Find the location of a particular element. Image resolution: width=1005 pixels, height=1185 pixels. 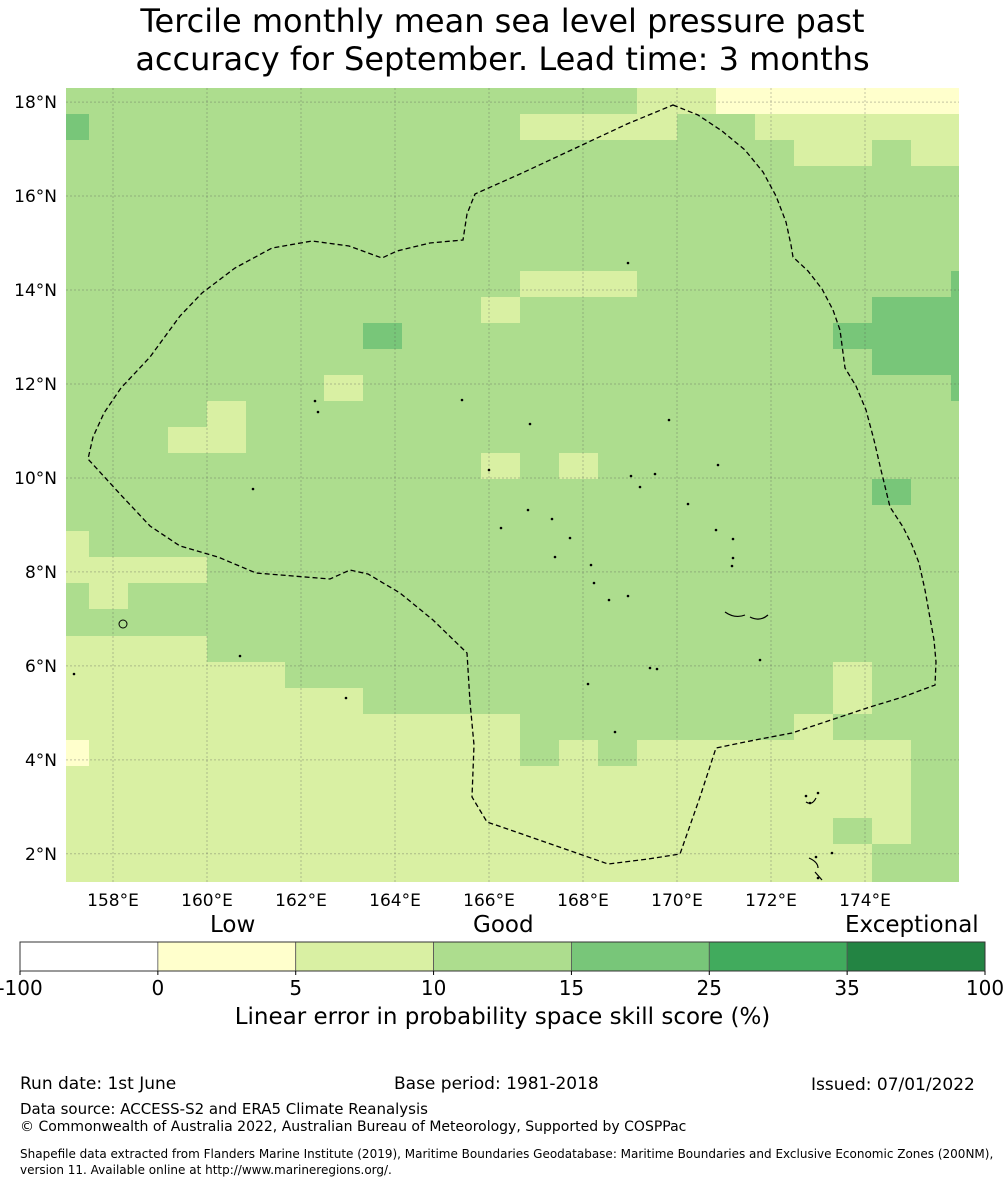

colorbar-frame is located at coordinates (502, 956).